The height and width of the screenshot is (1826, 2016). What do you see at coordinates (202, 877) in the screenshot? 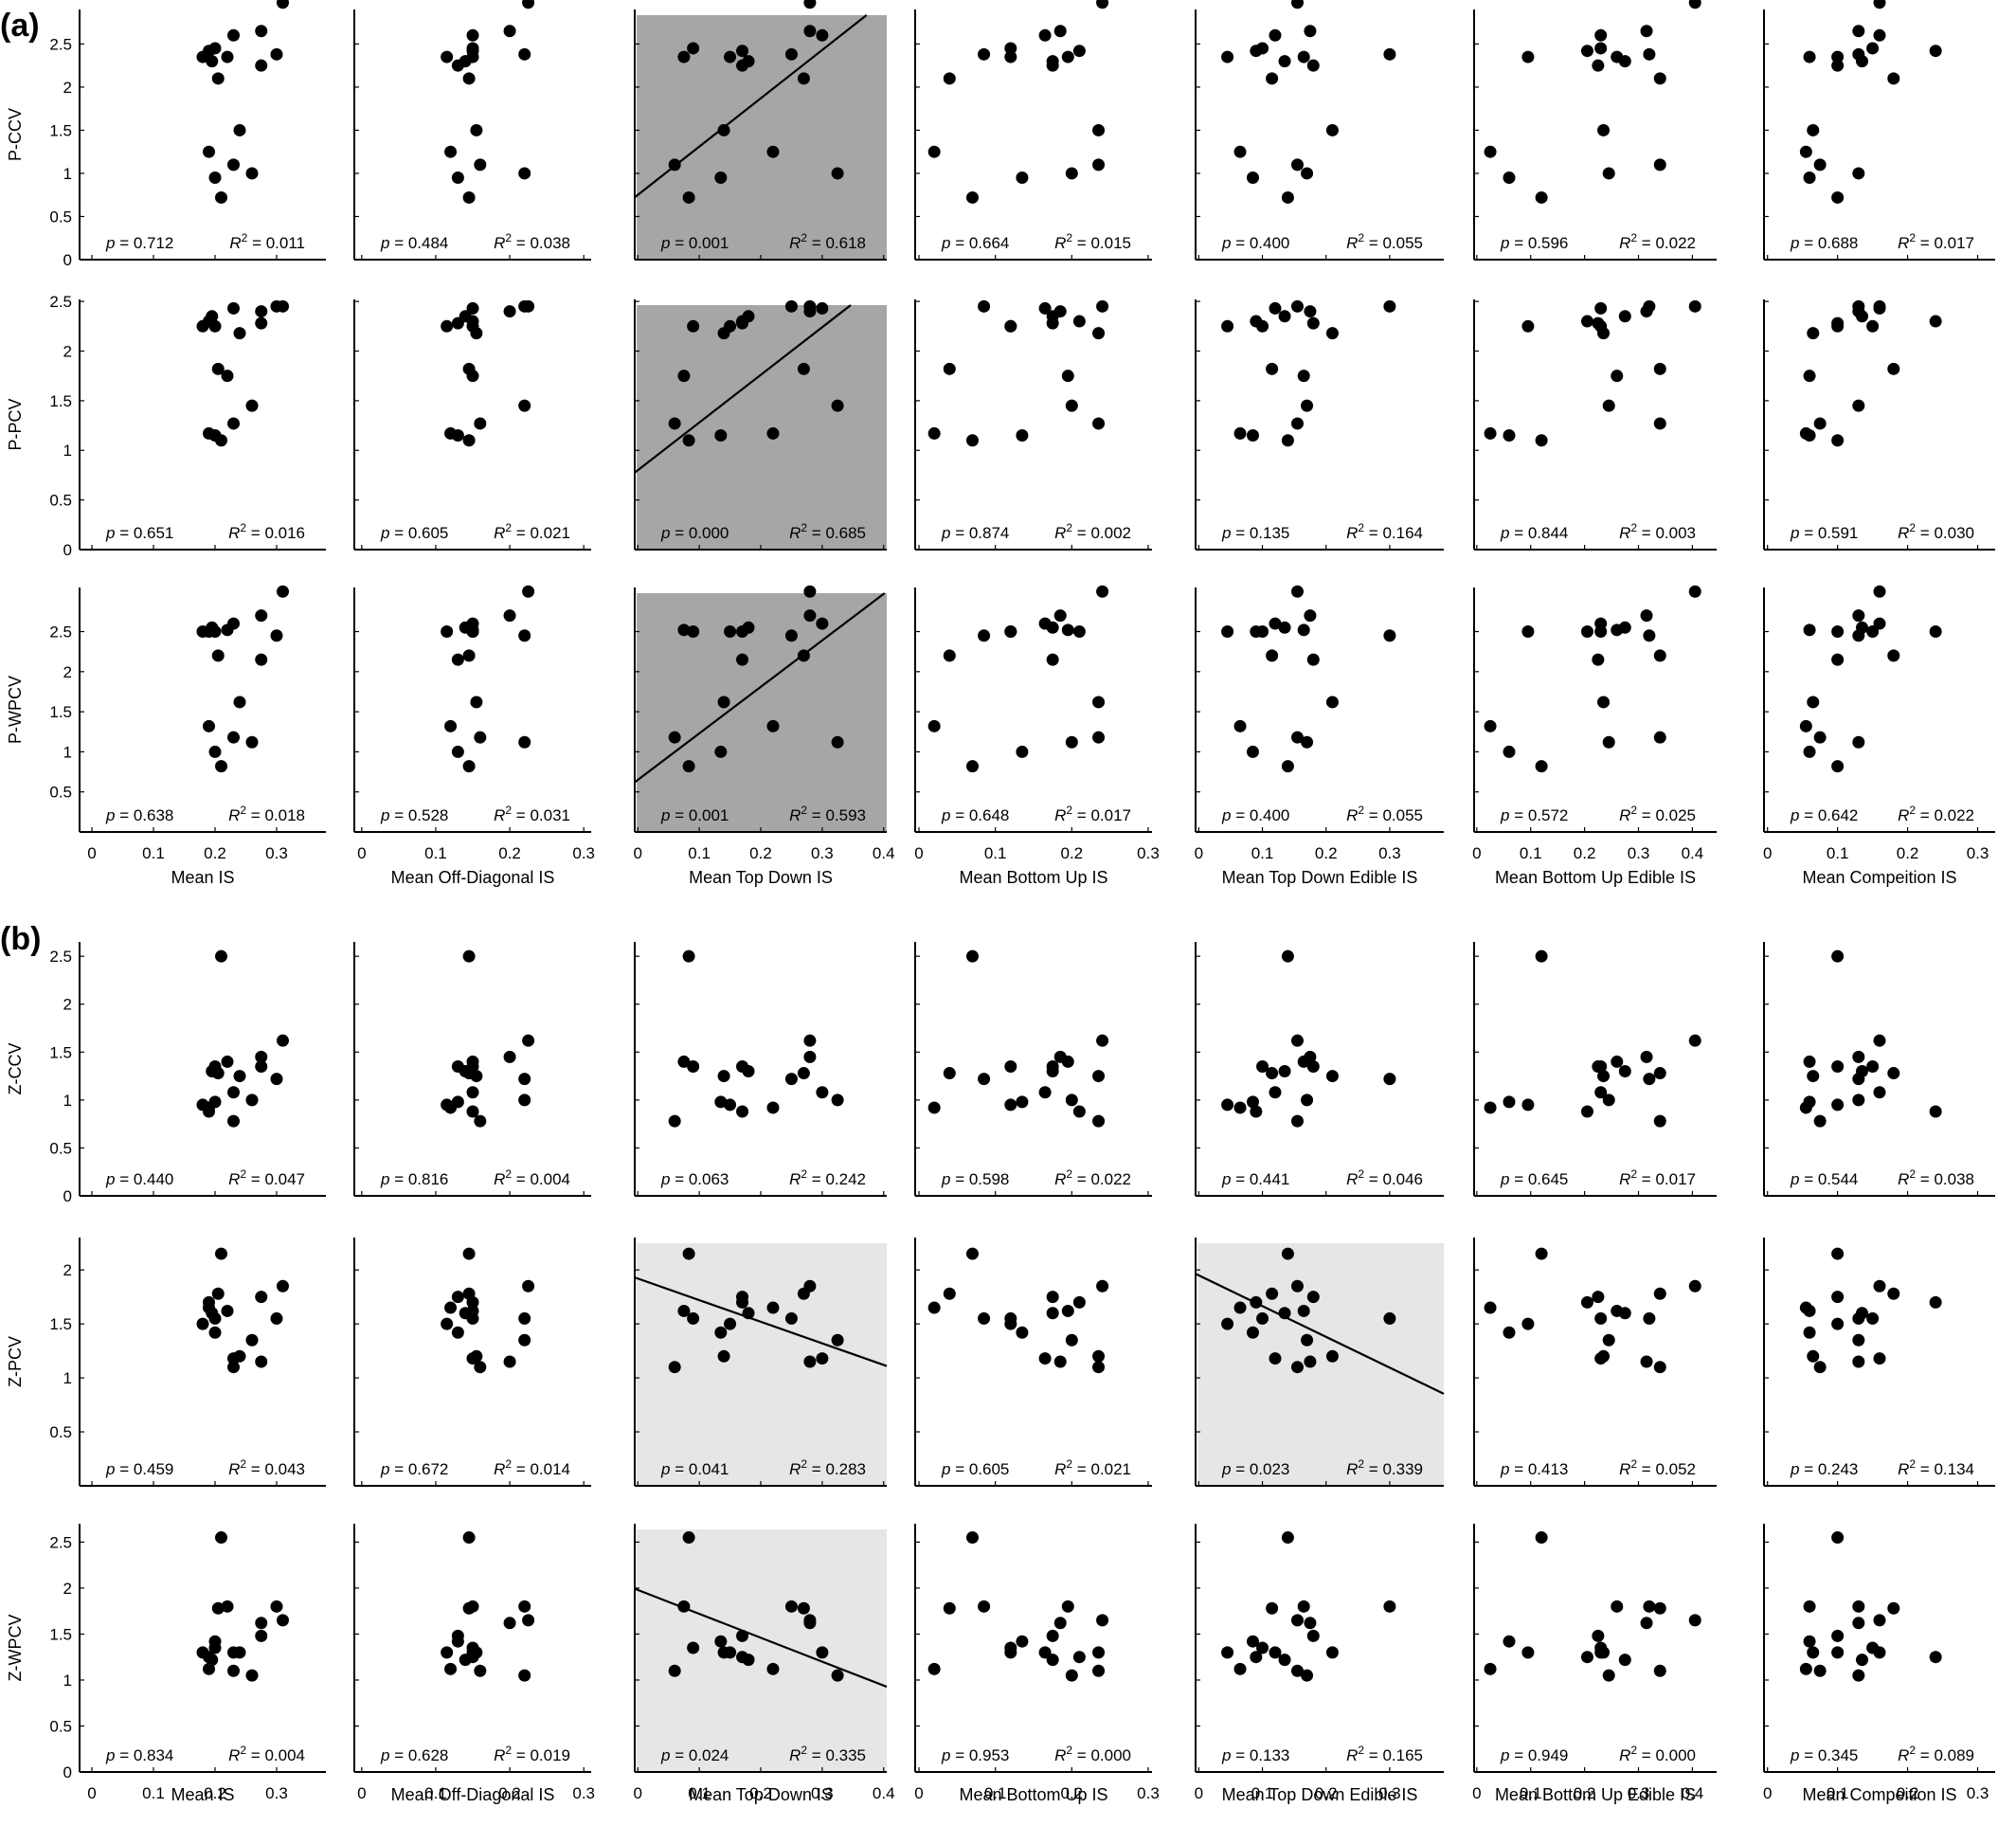
I see `x-axis-label: Mean IS` at bounding box center [202, 877].